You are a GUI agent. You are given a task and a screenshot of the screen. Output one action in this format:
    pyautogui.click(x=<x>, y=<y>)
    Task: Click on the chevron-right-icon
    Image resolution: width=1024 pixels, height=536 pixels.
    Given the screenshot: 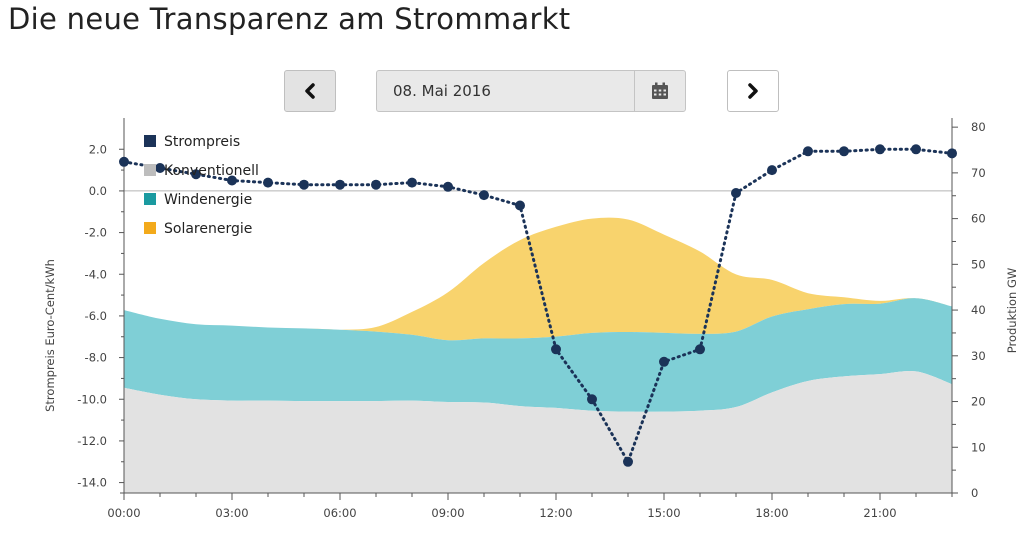 What is the action you would take?
    pyautogui.click(x=753, y=91)
    